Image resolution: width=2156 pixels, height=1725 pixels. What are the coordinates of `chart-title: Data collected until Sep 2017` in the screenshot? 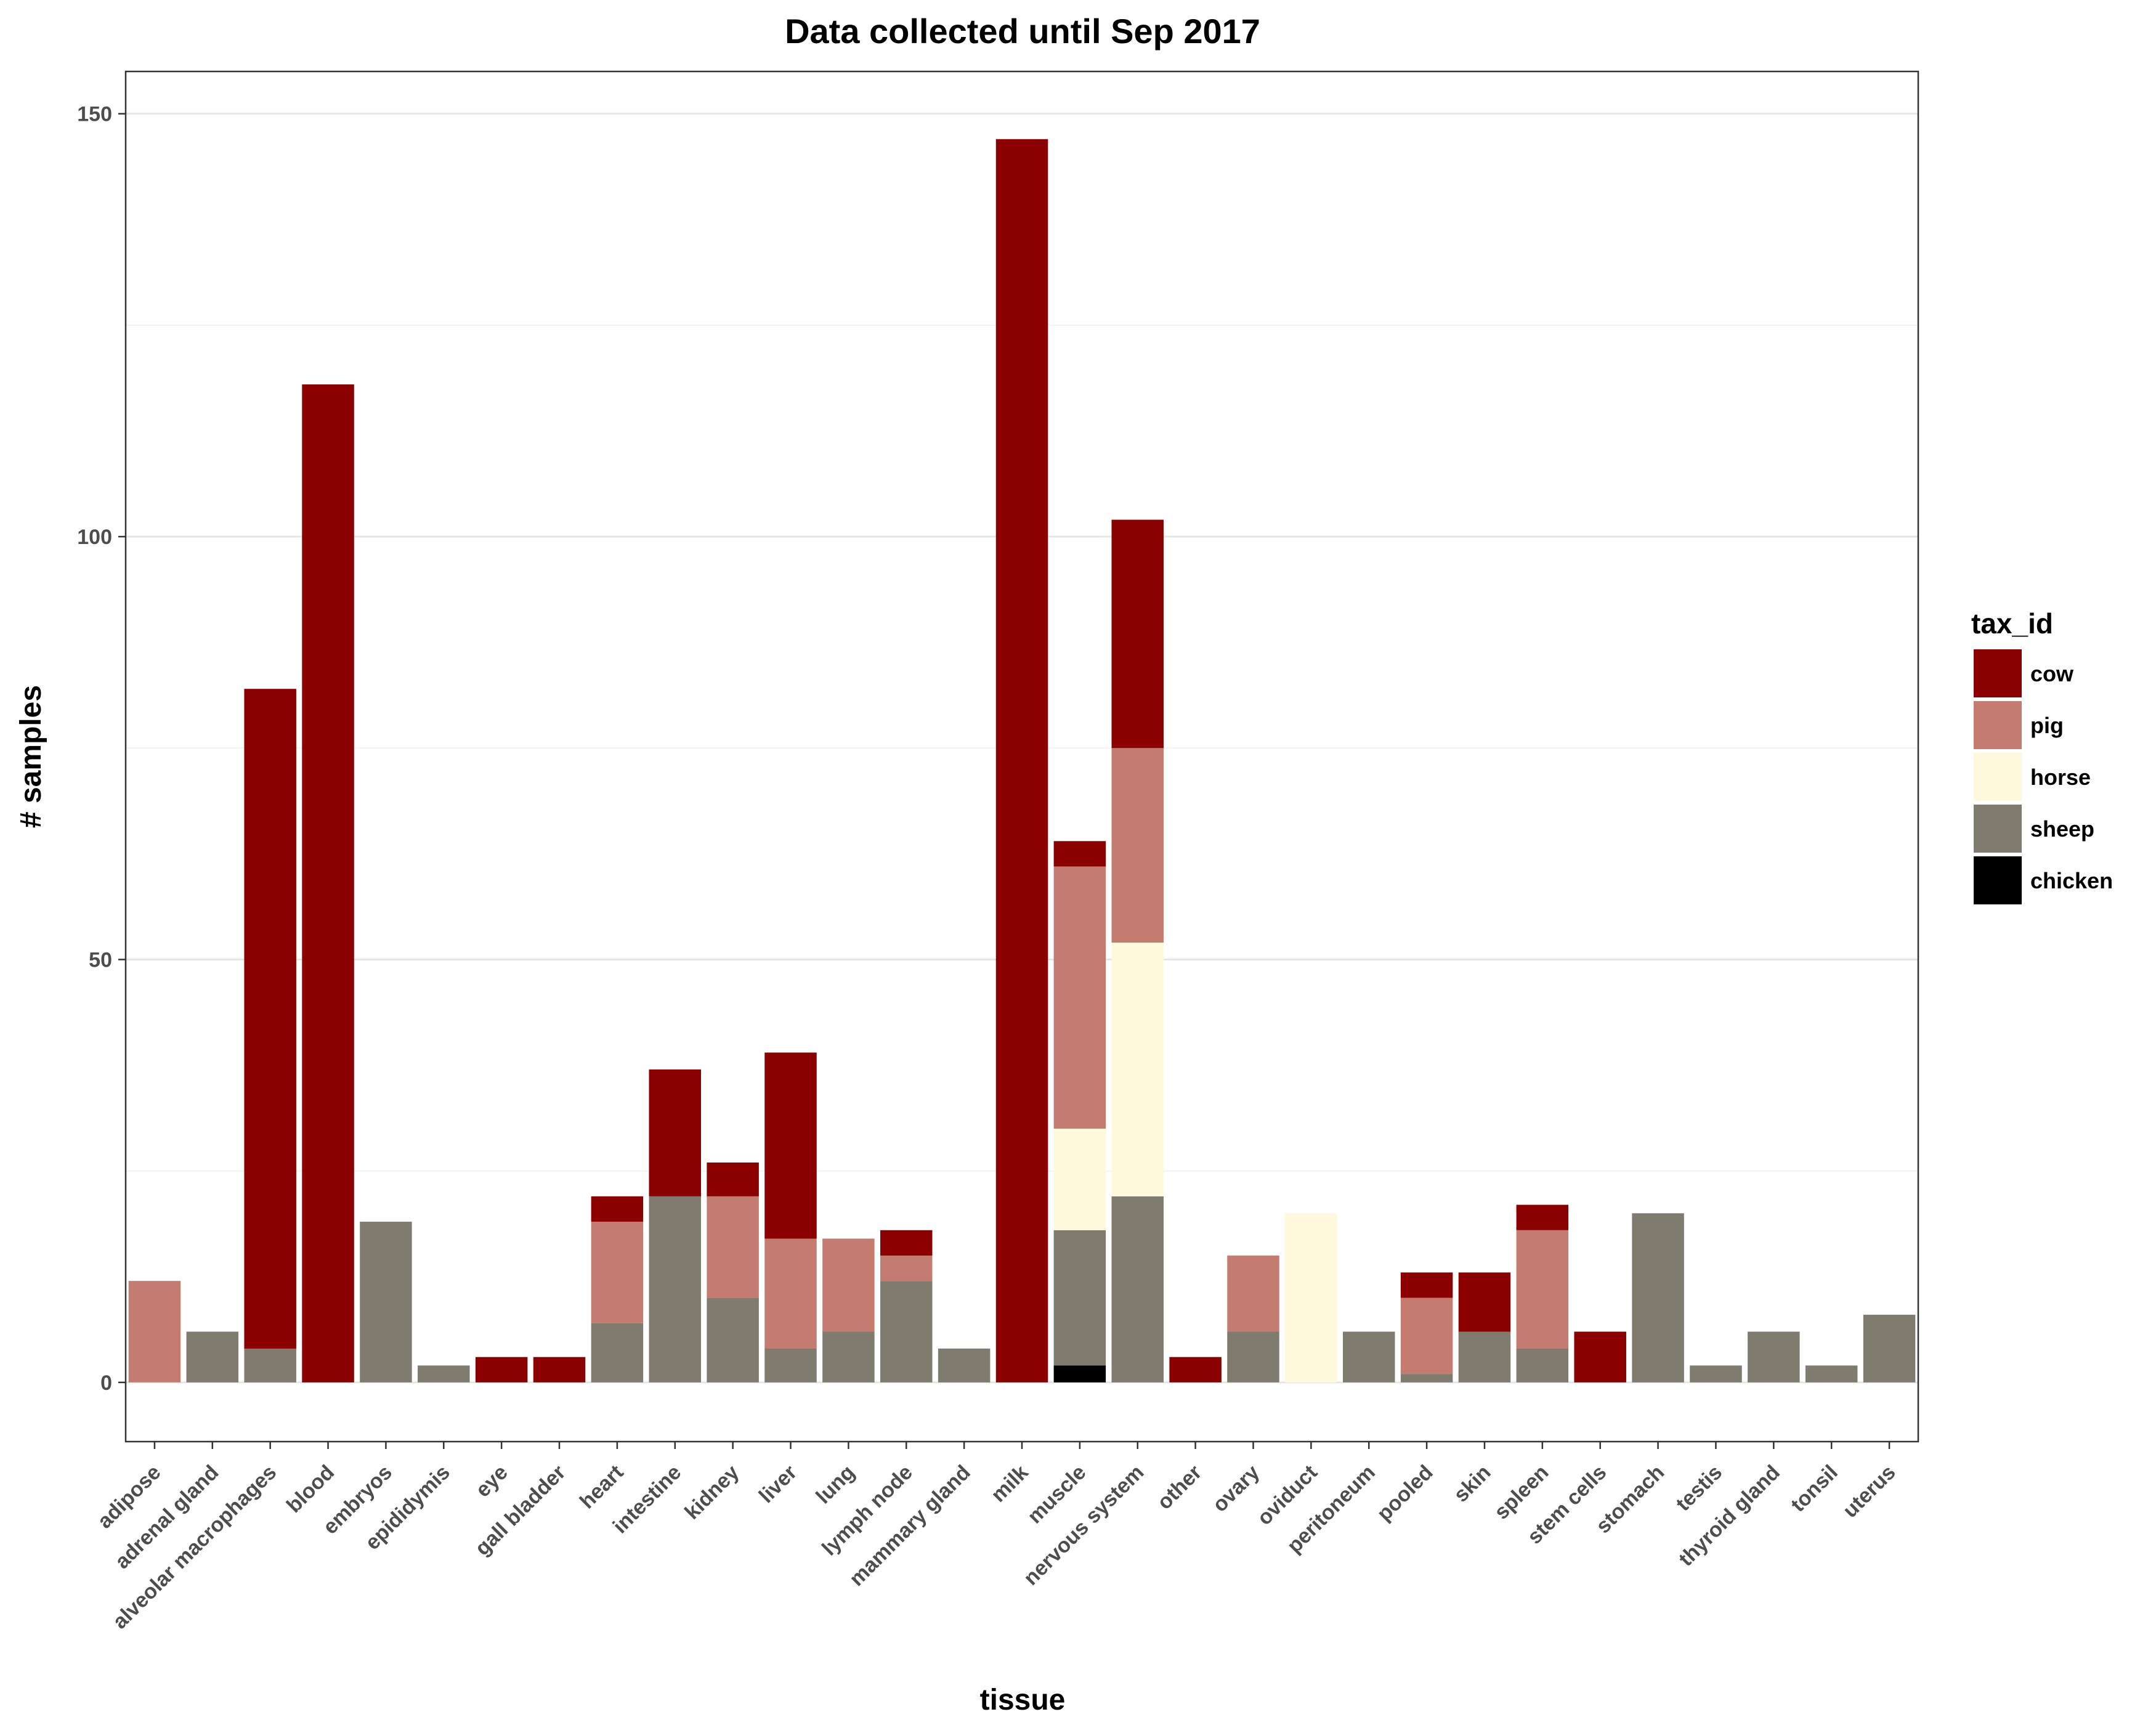 It's located at (1022, 32).